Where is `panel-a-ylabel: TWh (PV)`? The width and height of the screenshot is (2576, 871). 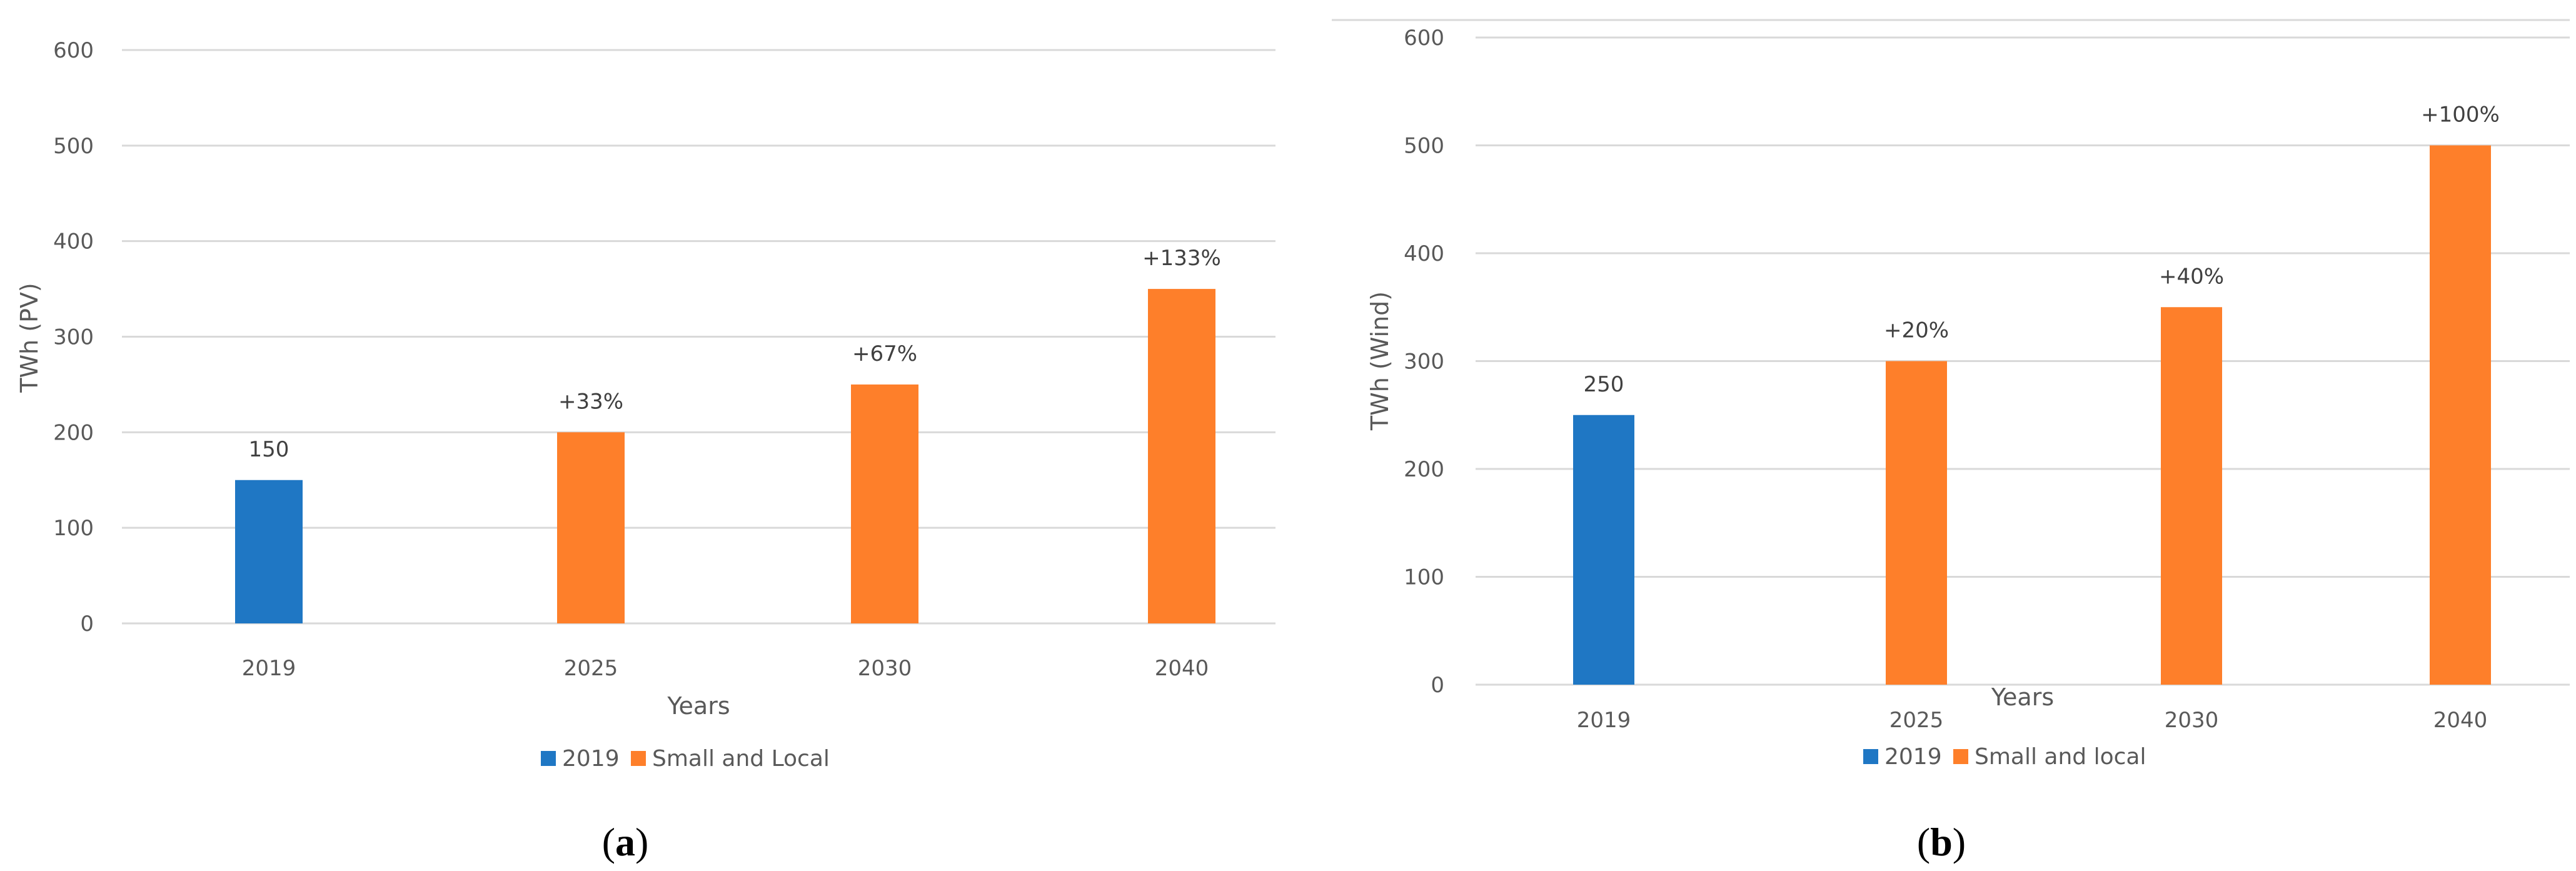 panel-a-ylabel: TWh (PV) is located at coordinates (29, 338).